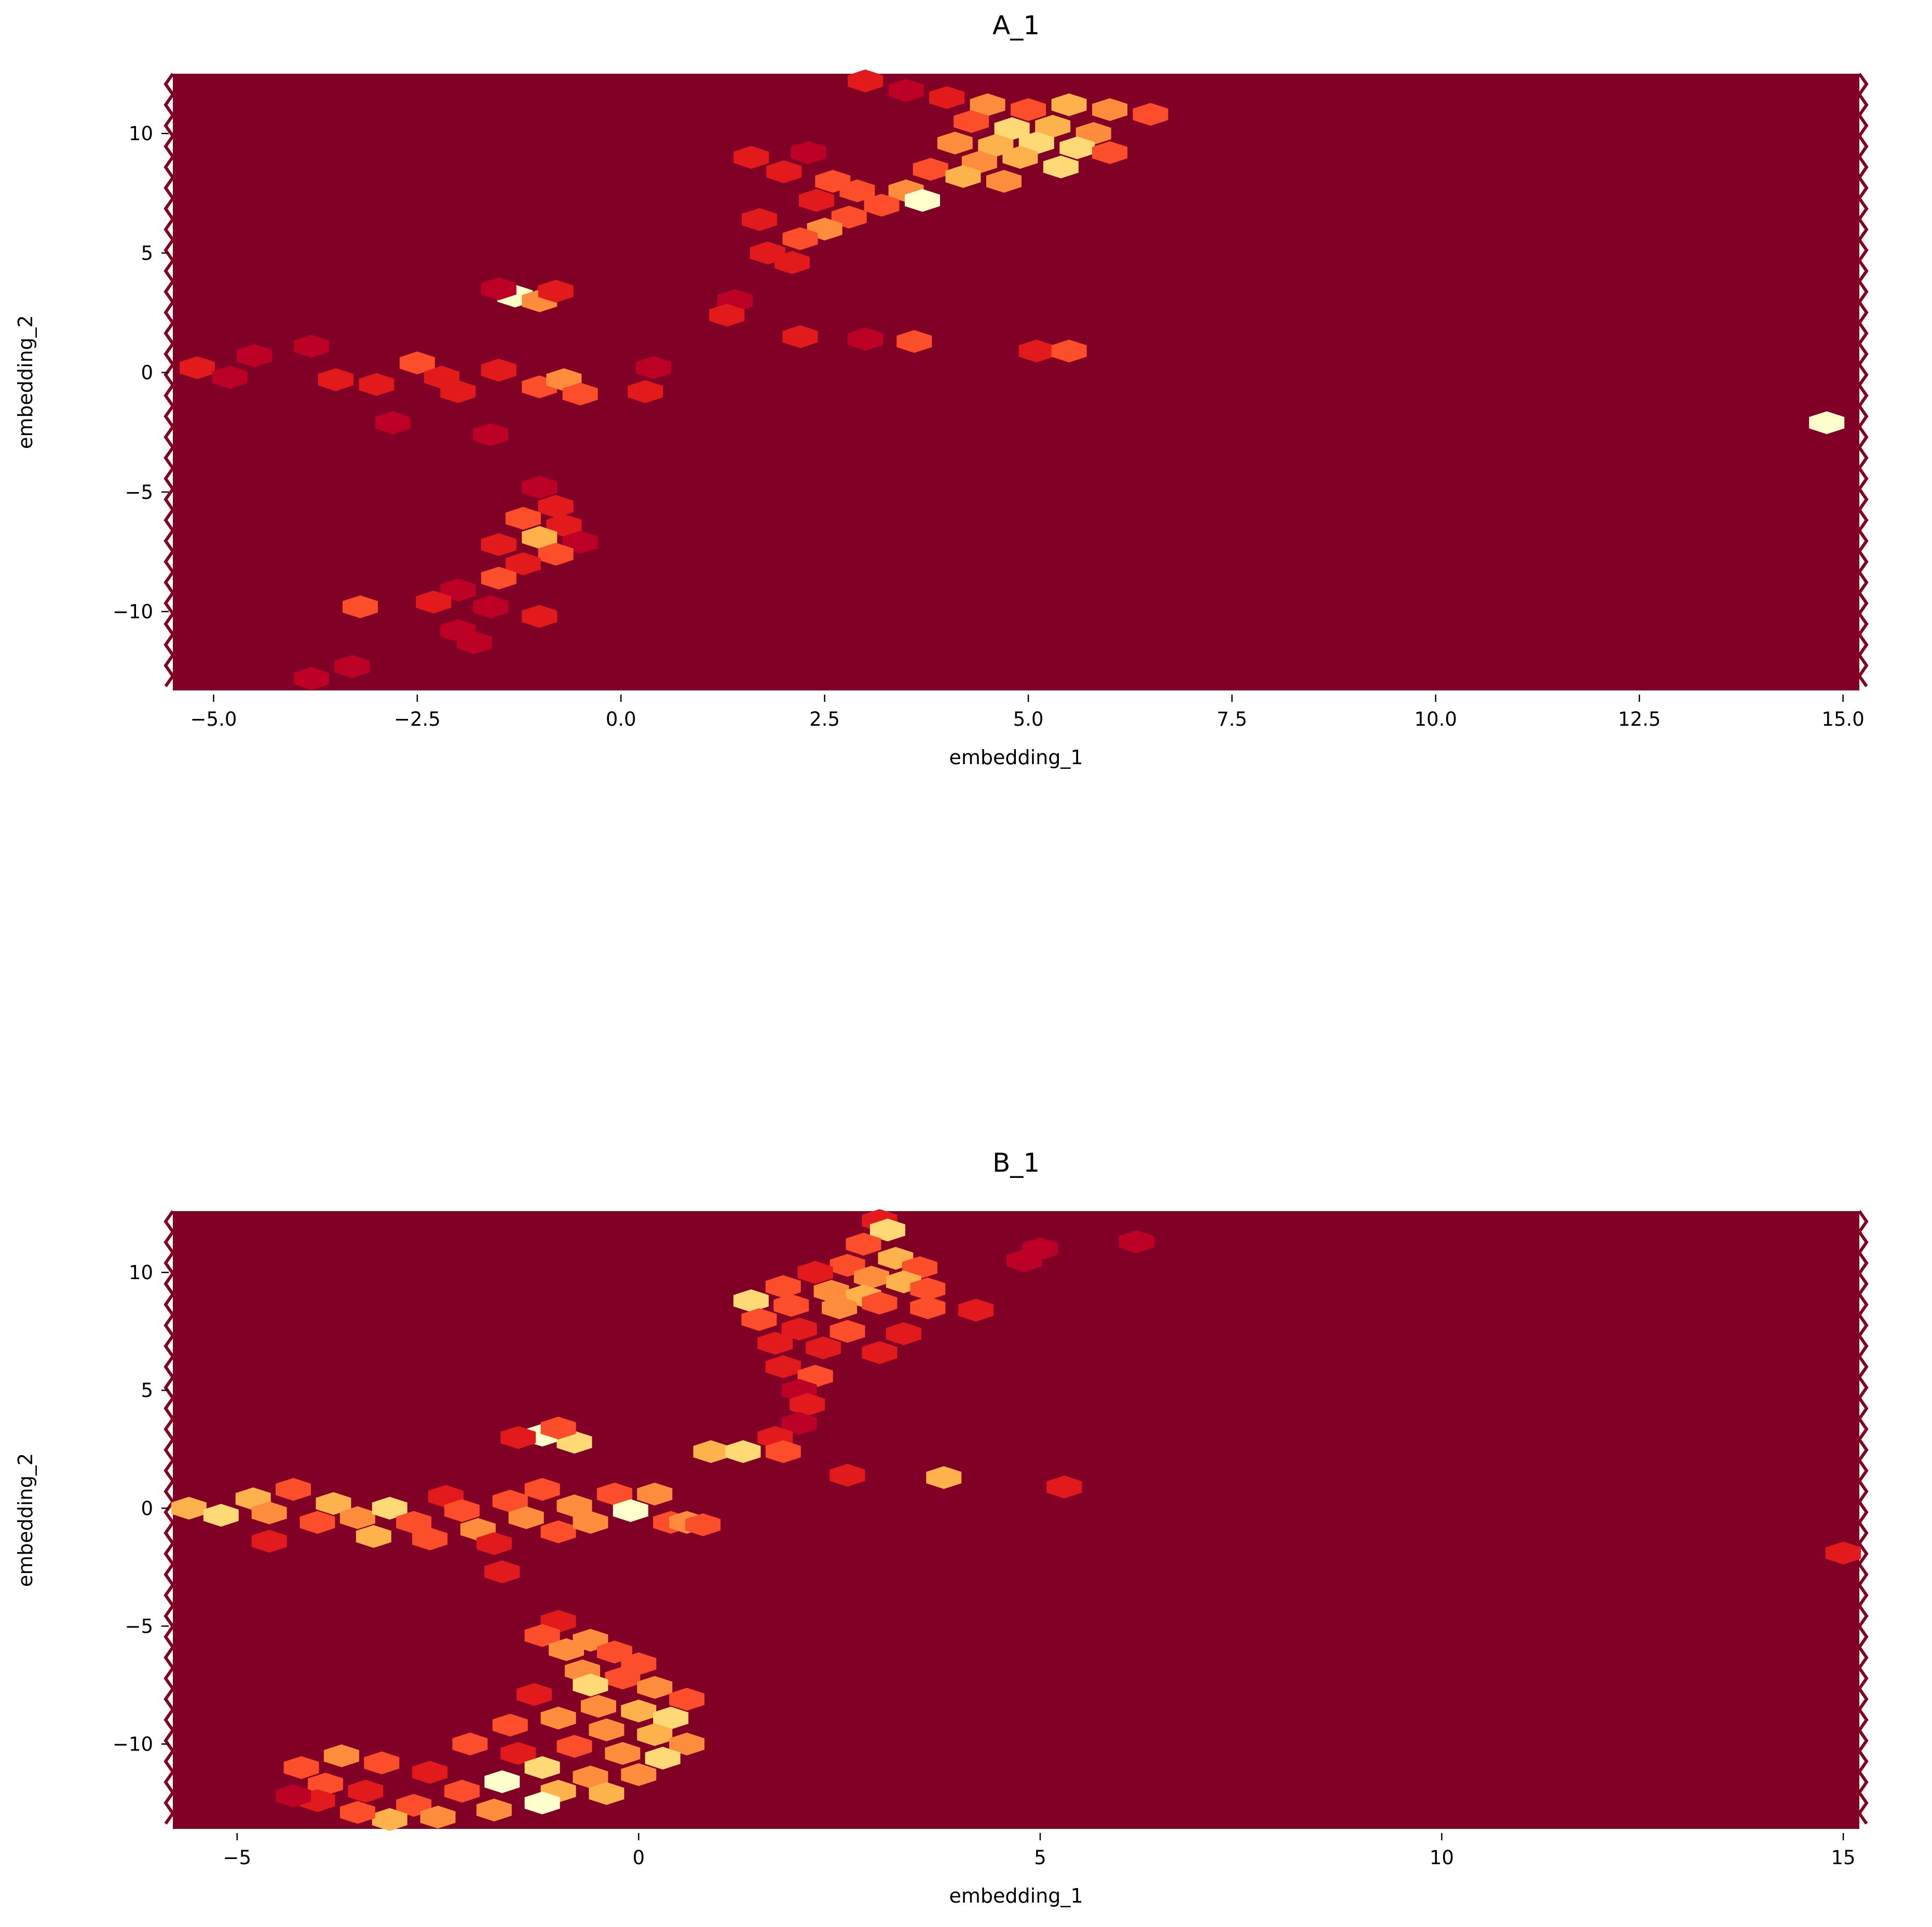  Describe the element at coordinates (1842, 719) in the screenshot. I see `x-tick-label: 15.0` at that location.